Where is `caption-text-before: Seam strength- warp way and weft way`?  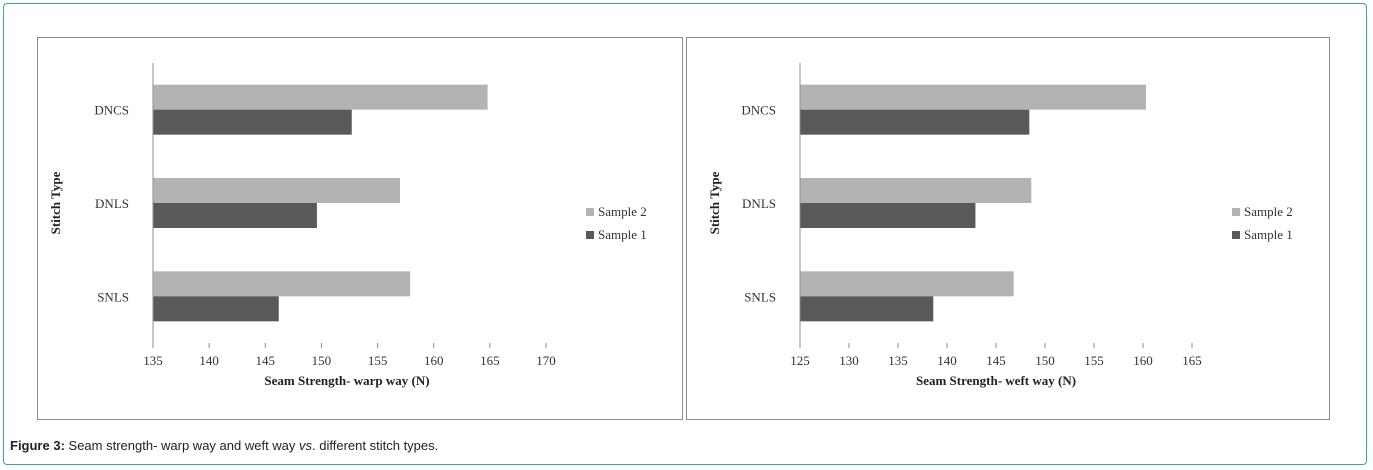 caption-text-before: Seam strength- warp way and weft way is located at coordinates (182, 445).